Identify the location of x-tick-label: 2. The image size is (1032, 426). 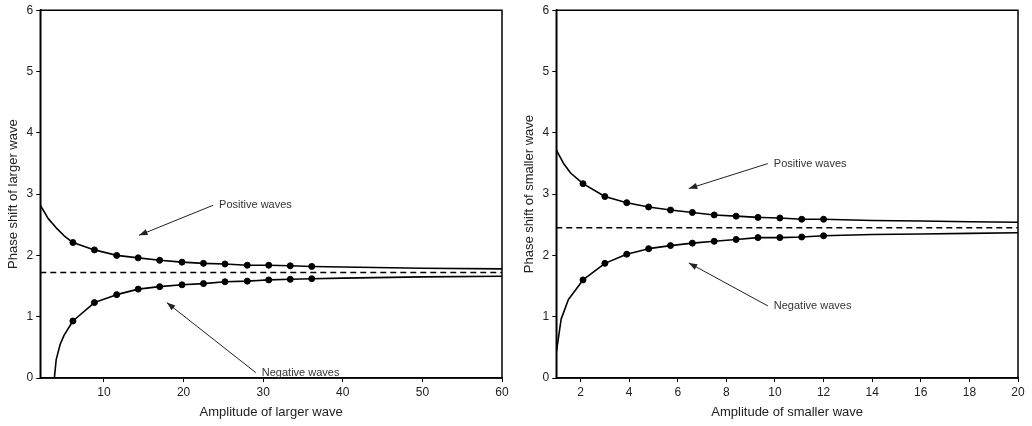
(581, 391).